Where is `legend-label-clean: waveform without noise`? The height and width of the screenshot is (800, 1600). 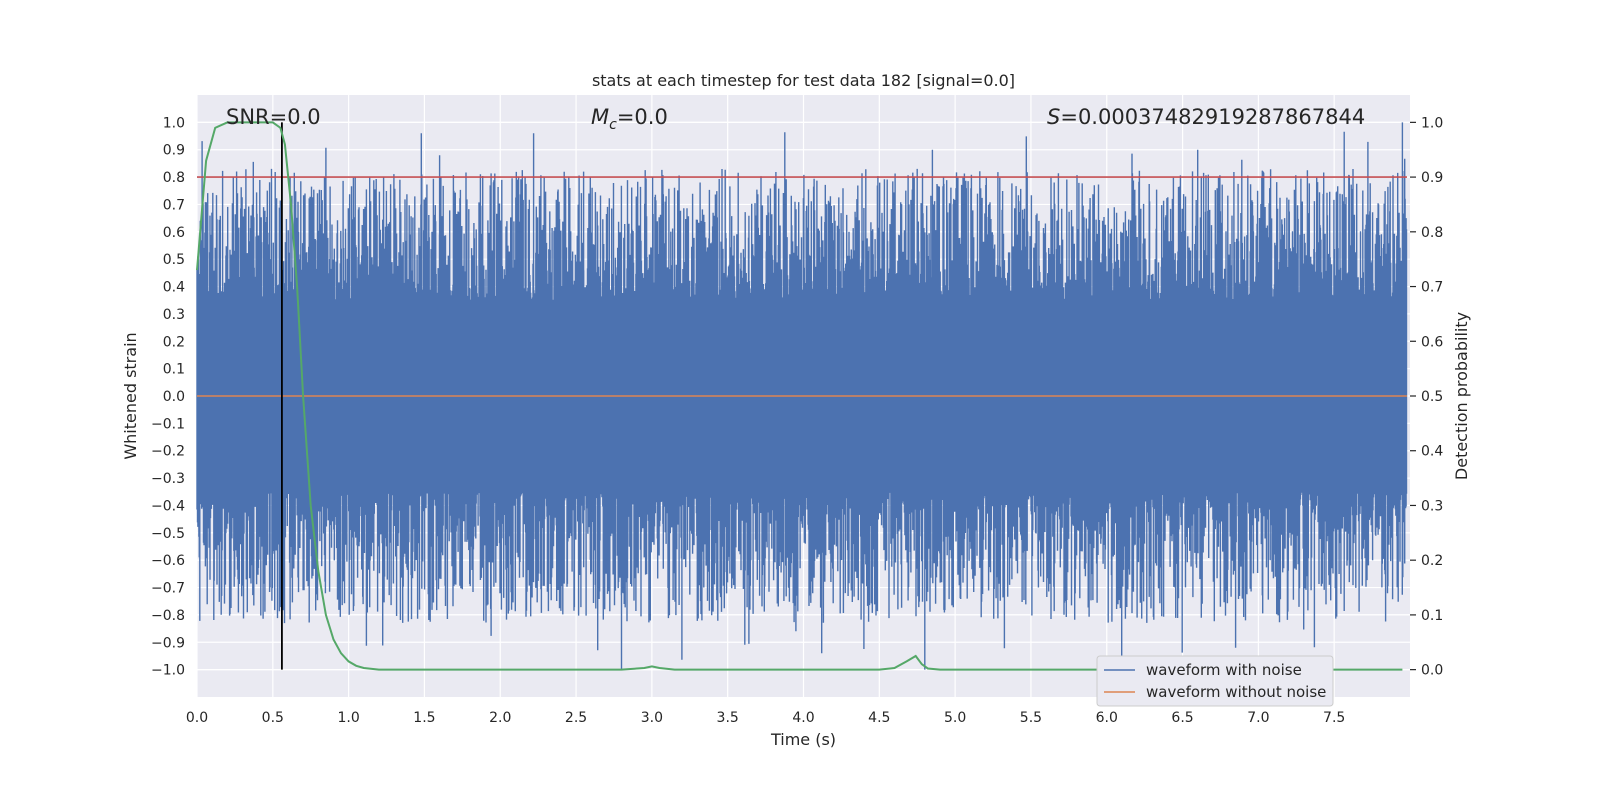 legend-label-clean: waveform without noise is located at coordinates (1236, 692).